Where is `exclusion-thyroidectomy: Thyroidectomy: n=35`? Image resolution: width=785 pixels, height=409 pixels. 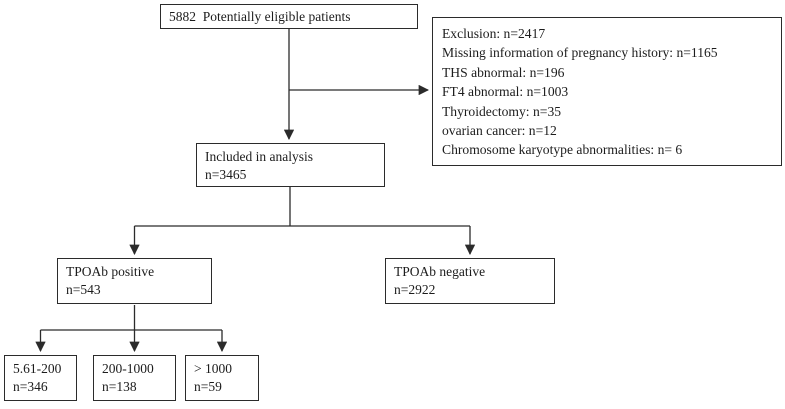 exclusion-thyroidectomy: Thyroidectomy: n=35 is located at coordinates (502, 111).